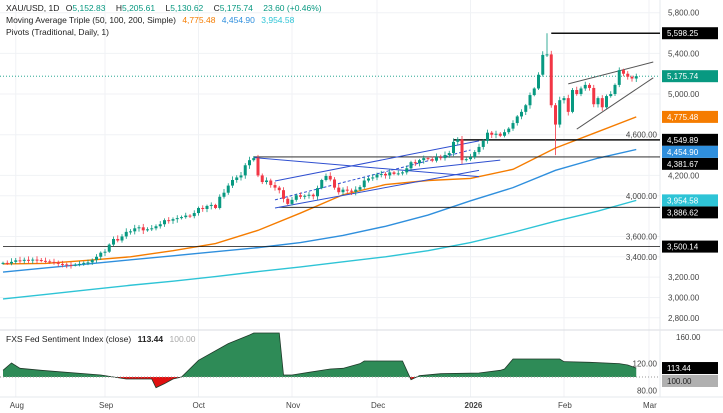  What do you see at coordinates (292, 8) in the screenshot?
I see `change-value: 23.60 (+0.46%)` at bounding box center [292, 8].